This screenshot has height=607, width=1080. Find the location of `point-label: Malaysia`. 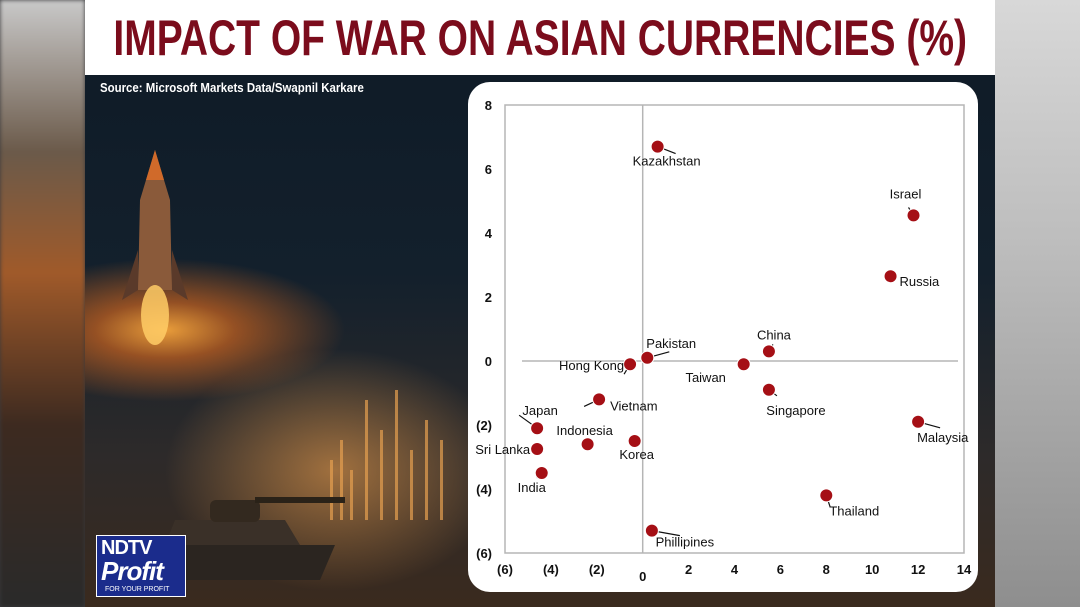

point-label: Malaysia is located at coordinates (943, 437).